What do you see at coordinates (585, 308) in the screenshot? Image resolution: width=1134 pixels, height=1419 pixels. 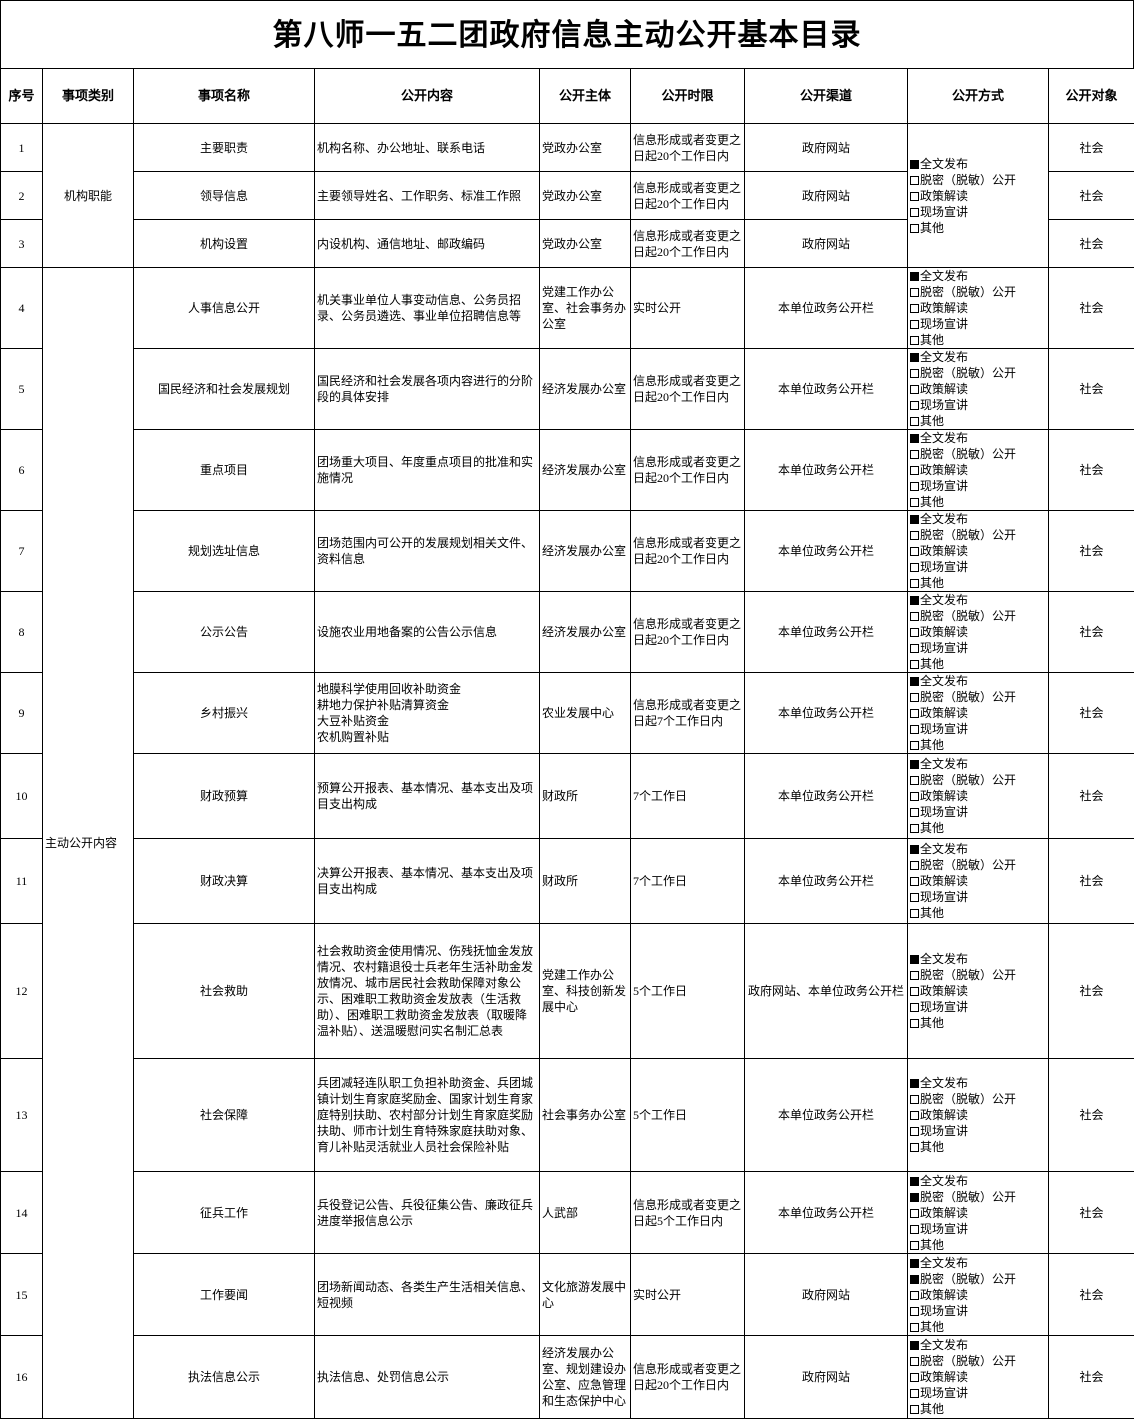 I see `subject-cell: 党建工作办公室、社会事务办公室` at bounding box center [585, 308].